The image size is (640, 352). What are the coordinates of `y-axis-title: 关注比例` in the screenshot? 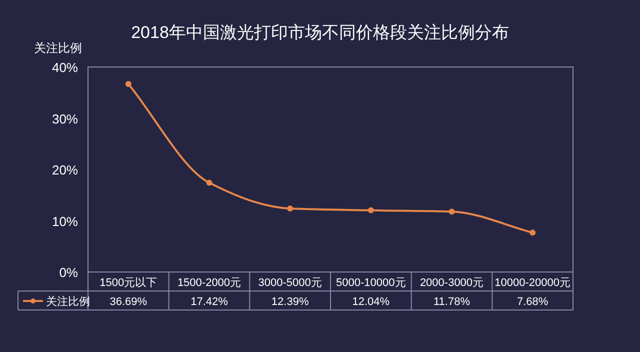 It's located at (58, 48).